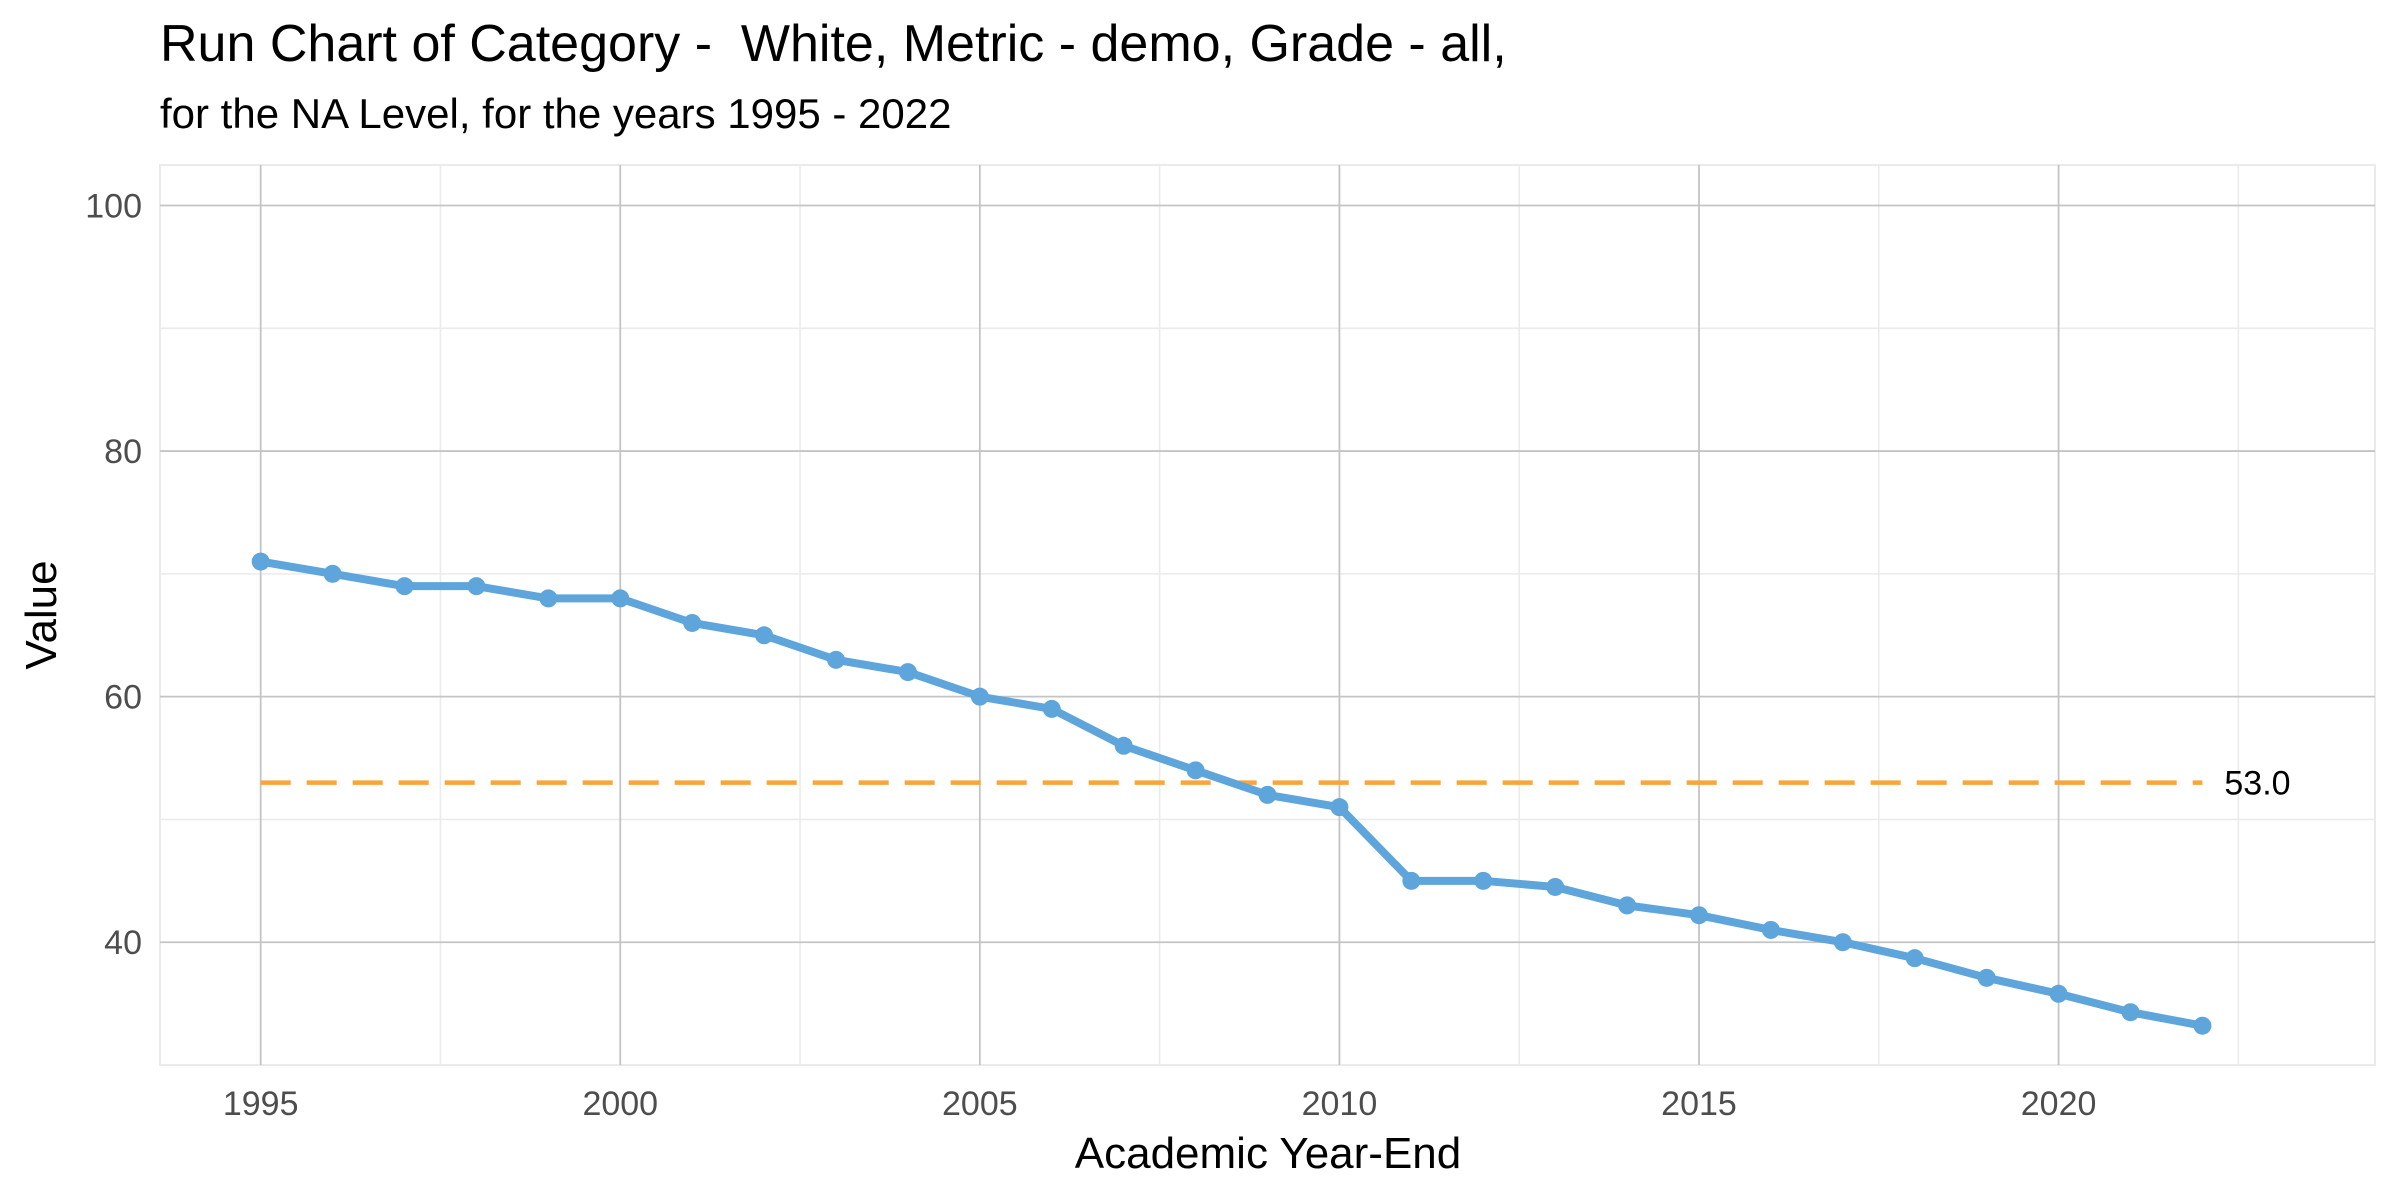 The width and height of the screenshot is (2400, 1200). I want to click on y-tick-label: 100, so click(113, 207).